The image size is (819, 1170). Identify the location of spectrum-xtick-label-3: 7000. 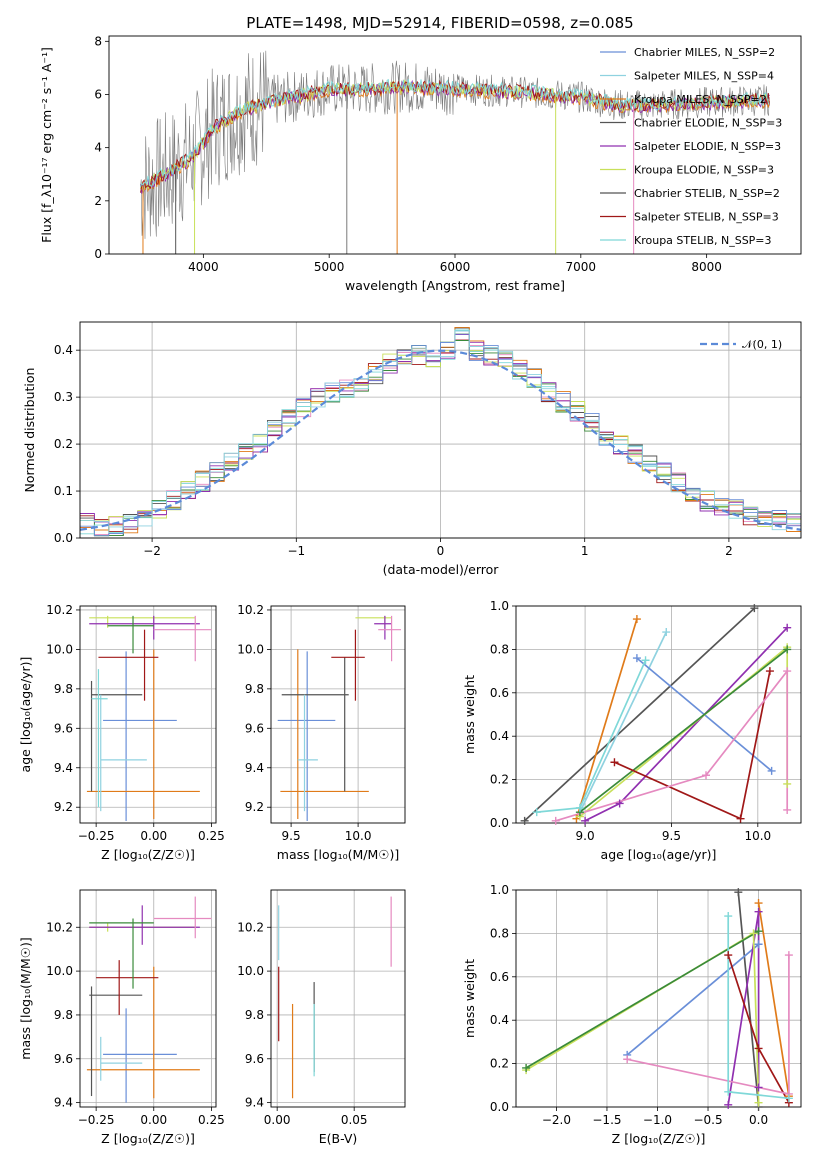
(581, 267).